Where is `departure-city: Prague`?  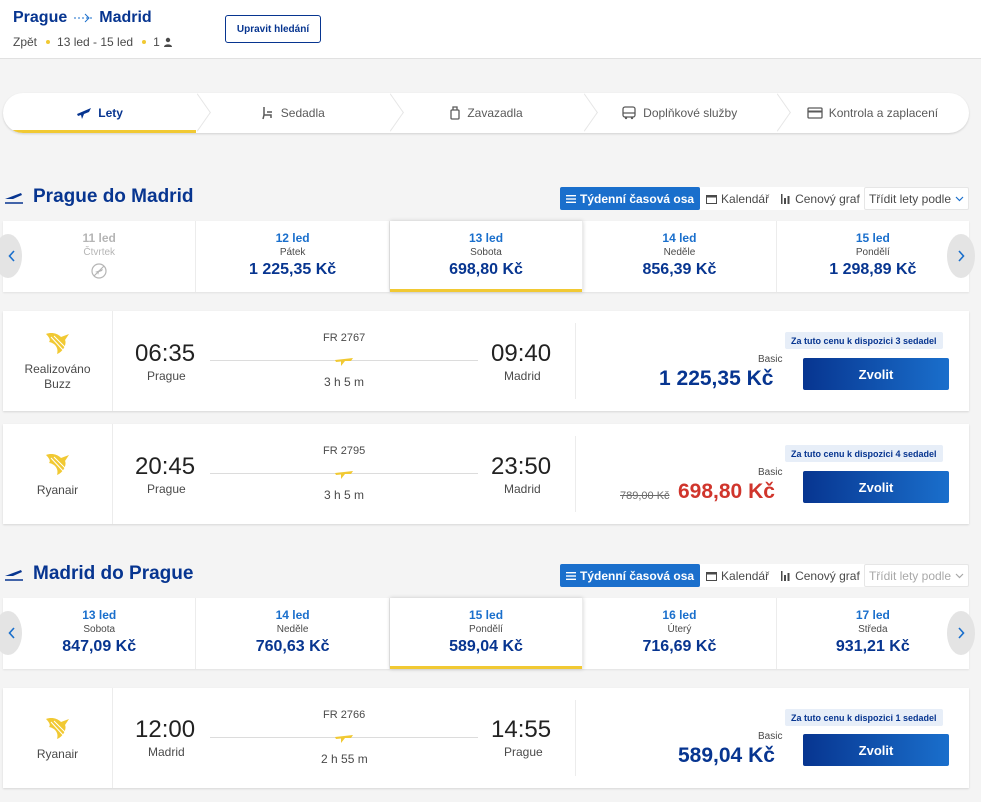
departure-city: Prague is located at coordinates (166, 376).